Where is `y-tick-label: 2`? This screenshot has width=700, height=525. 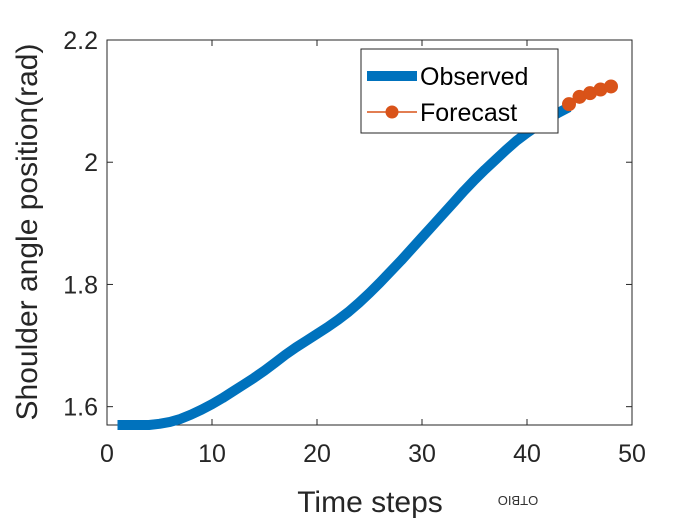 y-tick-label: 2 is located at coordinates (91, 163).